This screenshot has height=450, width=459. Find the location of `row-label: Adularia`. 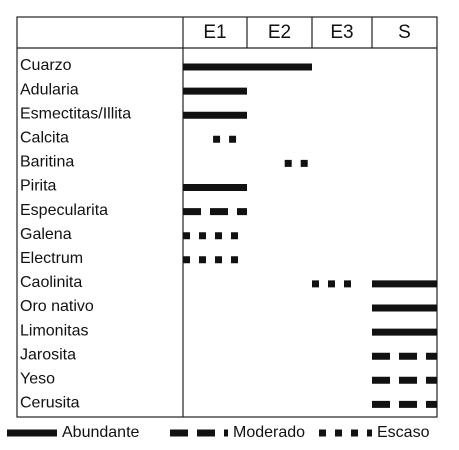

row-label: Adularia is located at coordinates (49, 89).